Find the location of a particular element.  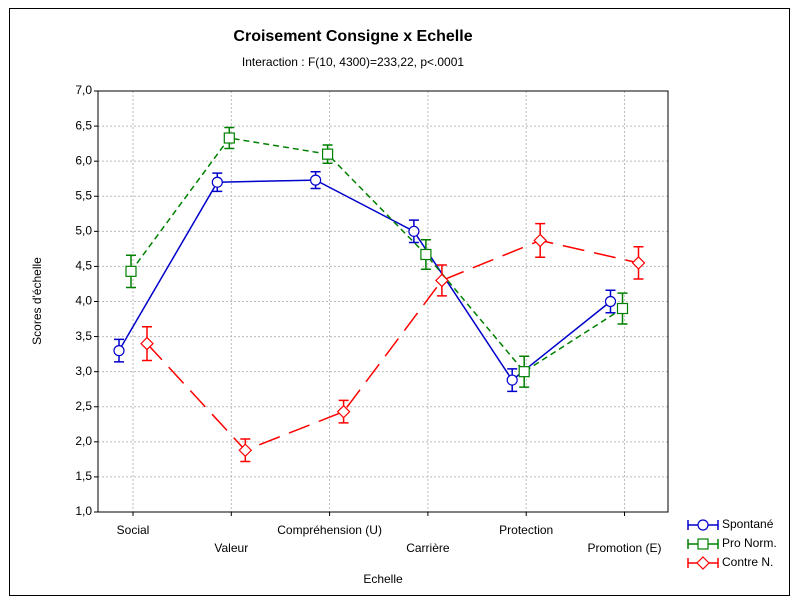

x-tick-label: Promotion (E) is located at coordinates (624, 548).